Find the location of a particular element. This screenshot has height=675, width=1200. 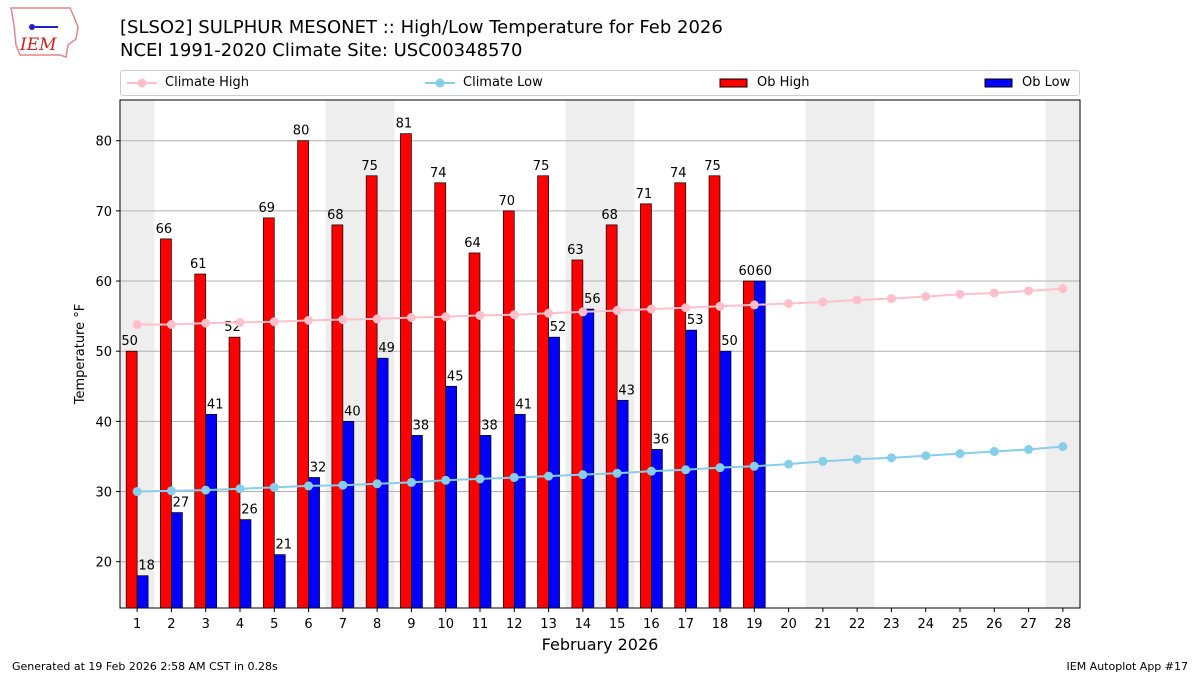

ob-high-label: 71 is located at coordinates (644, 194).